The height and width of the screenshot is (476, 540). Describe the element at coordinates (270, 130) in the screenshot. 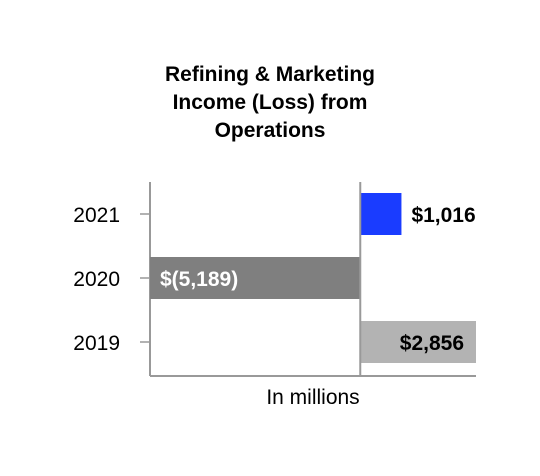

I see `chart-title-line: Operations` at that location.